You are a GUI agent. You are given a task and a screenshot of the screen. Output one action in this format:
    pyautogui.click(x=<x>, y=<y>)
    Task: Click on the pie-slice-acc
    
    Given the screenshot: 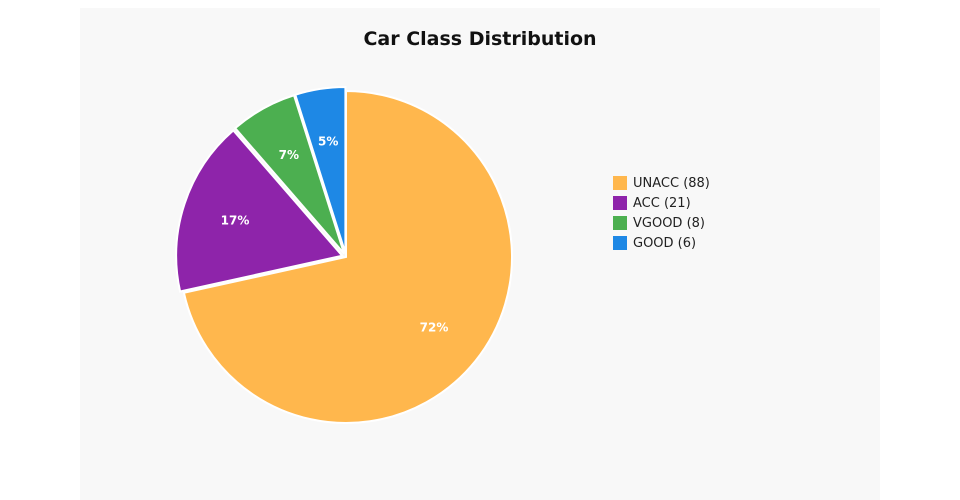 What is the action you would take?
    pyautogui.click(x=260, y=211)
    